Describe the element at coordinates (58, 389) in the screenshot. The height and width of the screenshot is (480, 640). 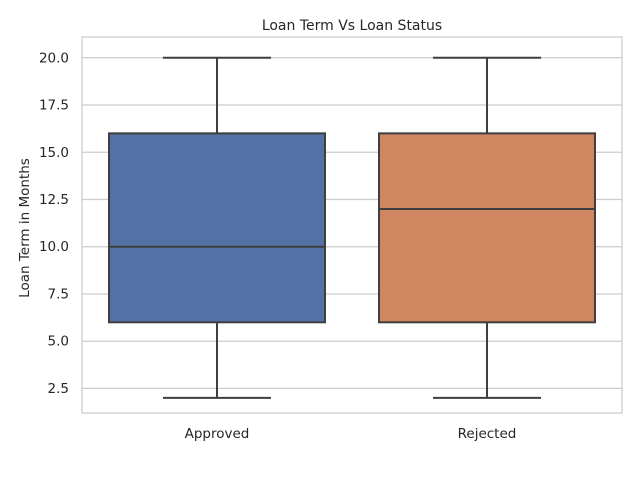
I see `y-tick-label: 2.5` at that location.